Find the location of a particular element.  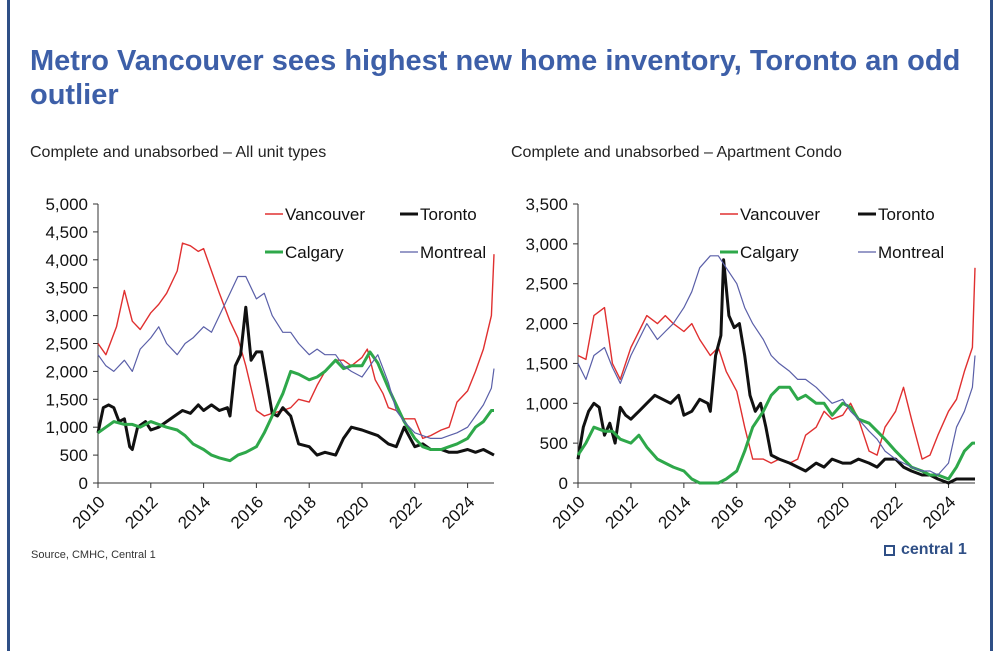

central1-logo: central 1 is located at coordinates (925, 550).